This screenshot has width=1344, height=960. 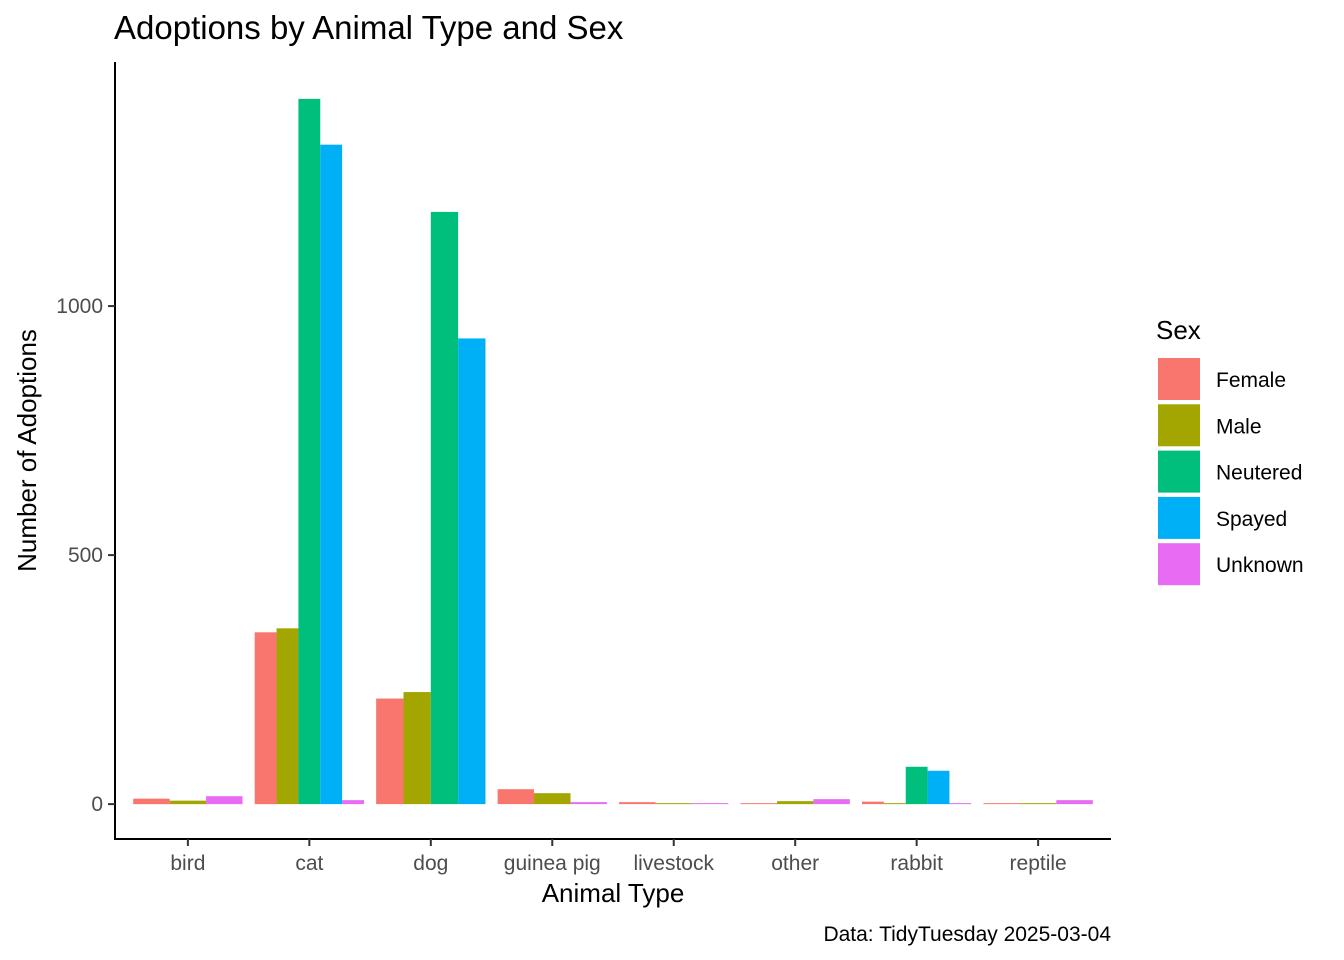 What do you see at coordinates (151, 801) in the screenshot?
I see `bar-bird-female` at bounding box center [151, 801].